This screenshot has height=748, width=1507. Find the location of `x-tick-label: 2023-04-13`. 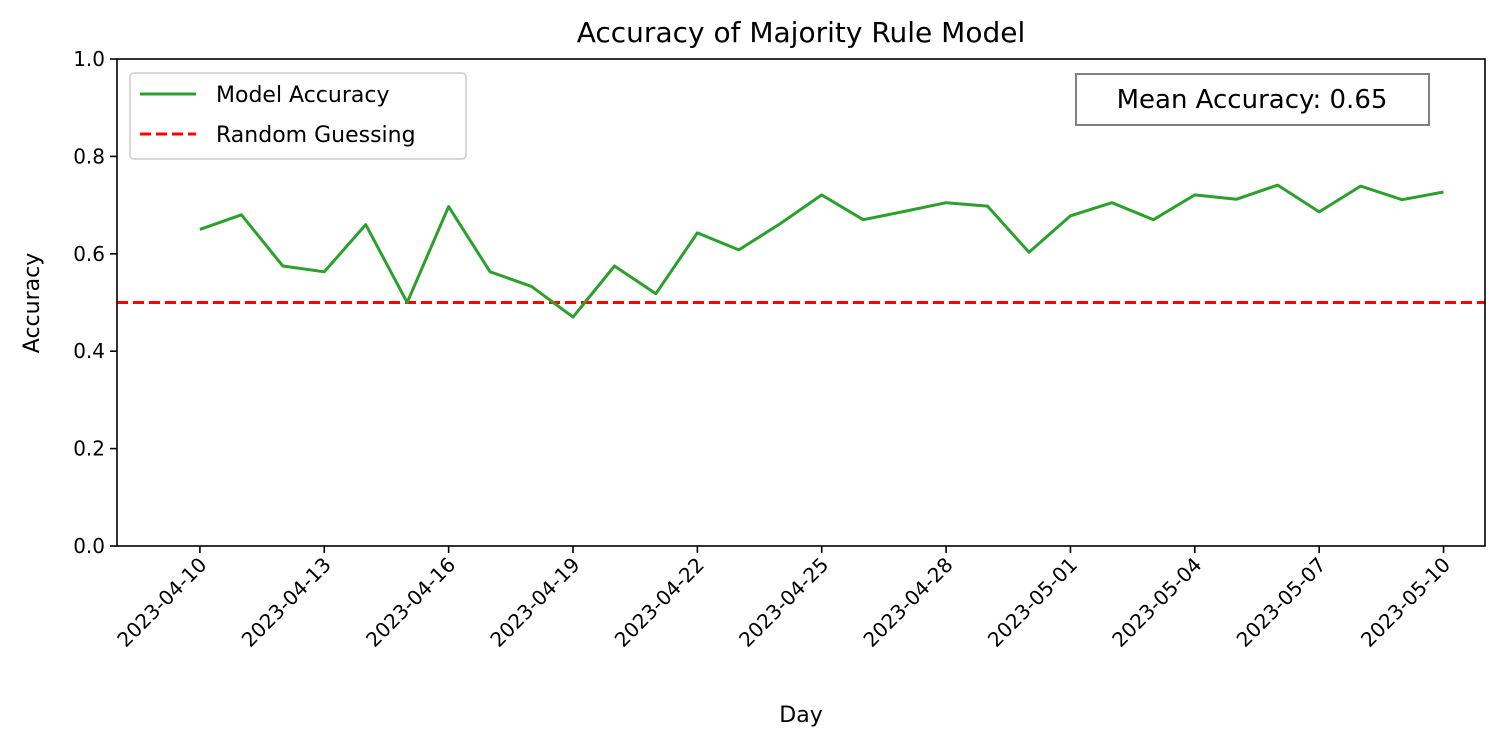

x-tick-label: 2023-04-13 is located at coordinates (286, 602).